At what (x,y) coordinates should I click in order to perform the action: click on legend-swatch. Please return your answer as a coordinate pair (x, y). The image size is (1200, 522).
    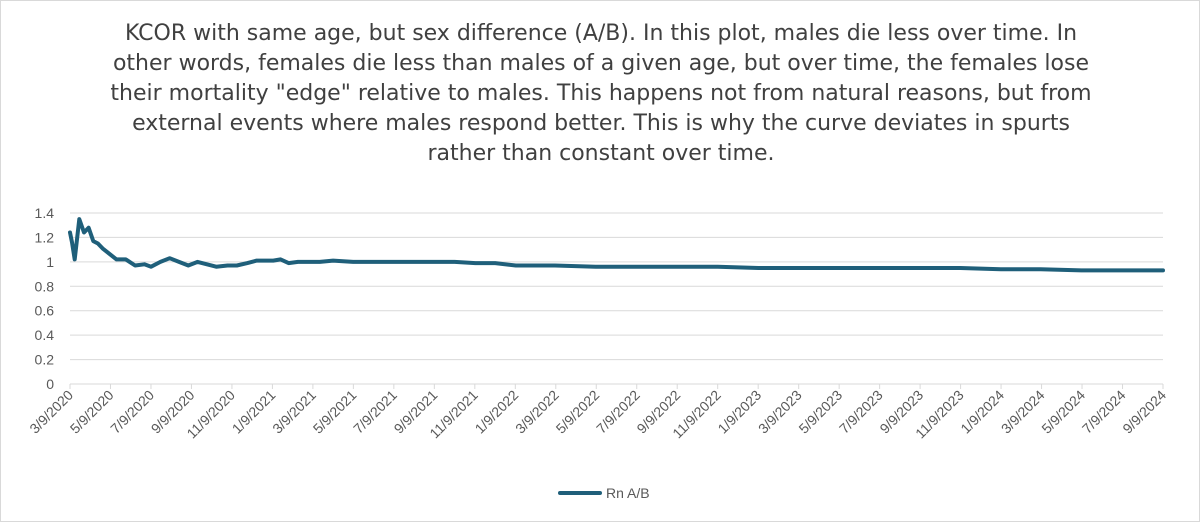
    Looking at the image, I should click on (580, 493).